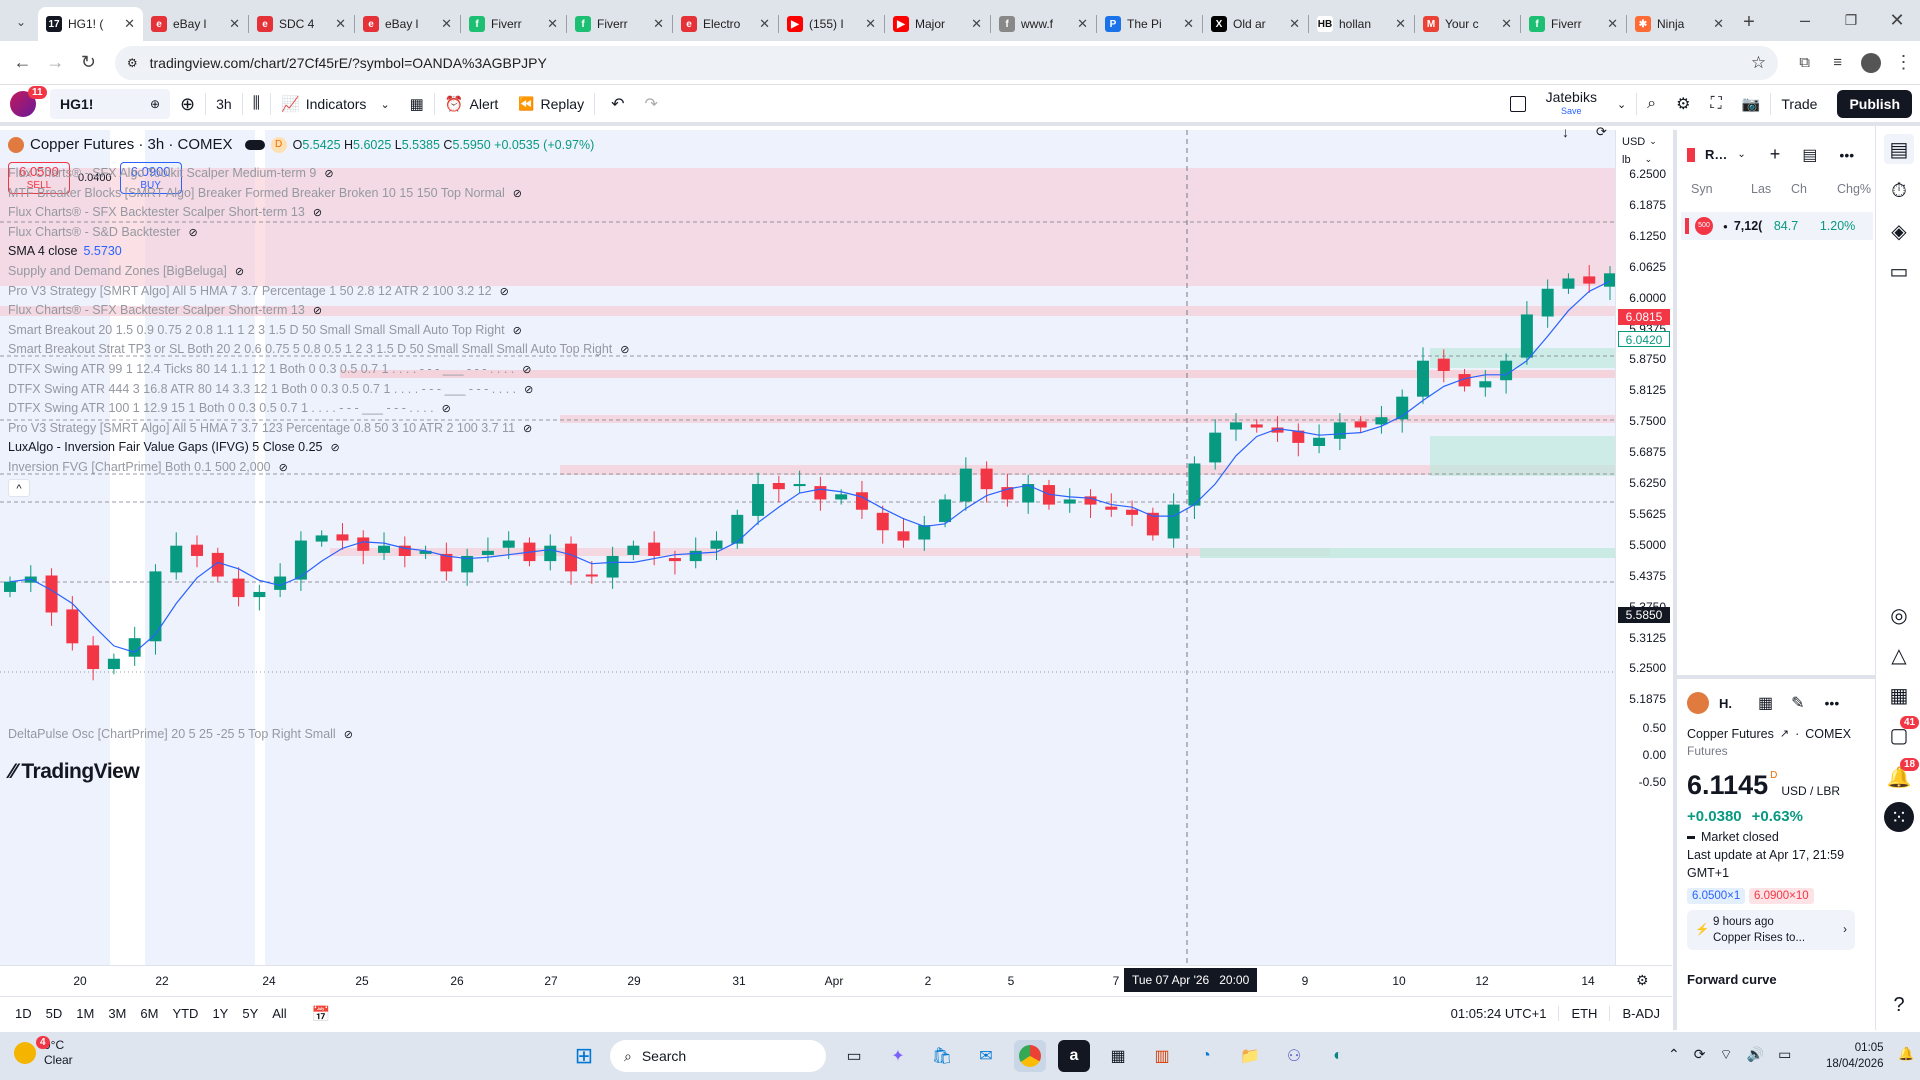 This screenshot has height=1080, width=1920. Describe the element at coordinates (1906, 1053) in the screenshot. I see `notification-bell-icon: 🔔` at that location.